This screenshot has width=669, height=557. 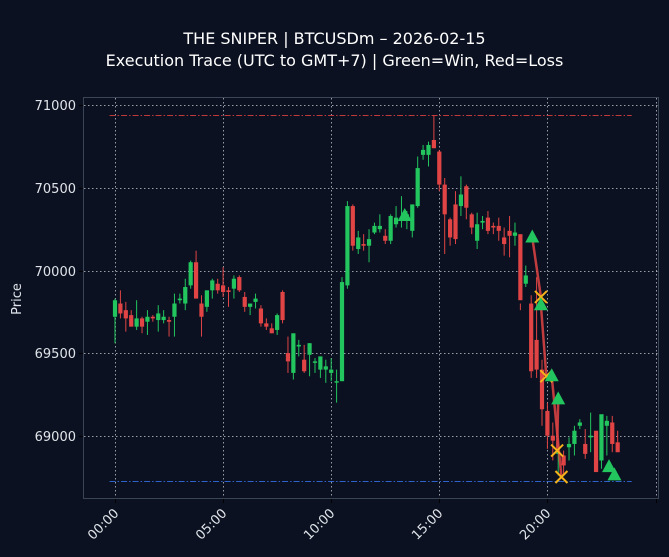 What do you see at coordinates (55, 106) in the screenshot?
I see `y-tick-label: 71000` at bounding box center [55, 106].